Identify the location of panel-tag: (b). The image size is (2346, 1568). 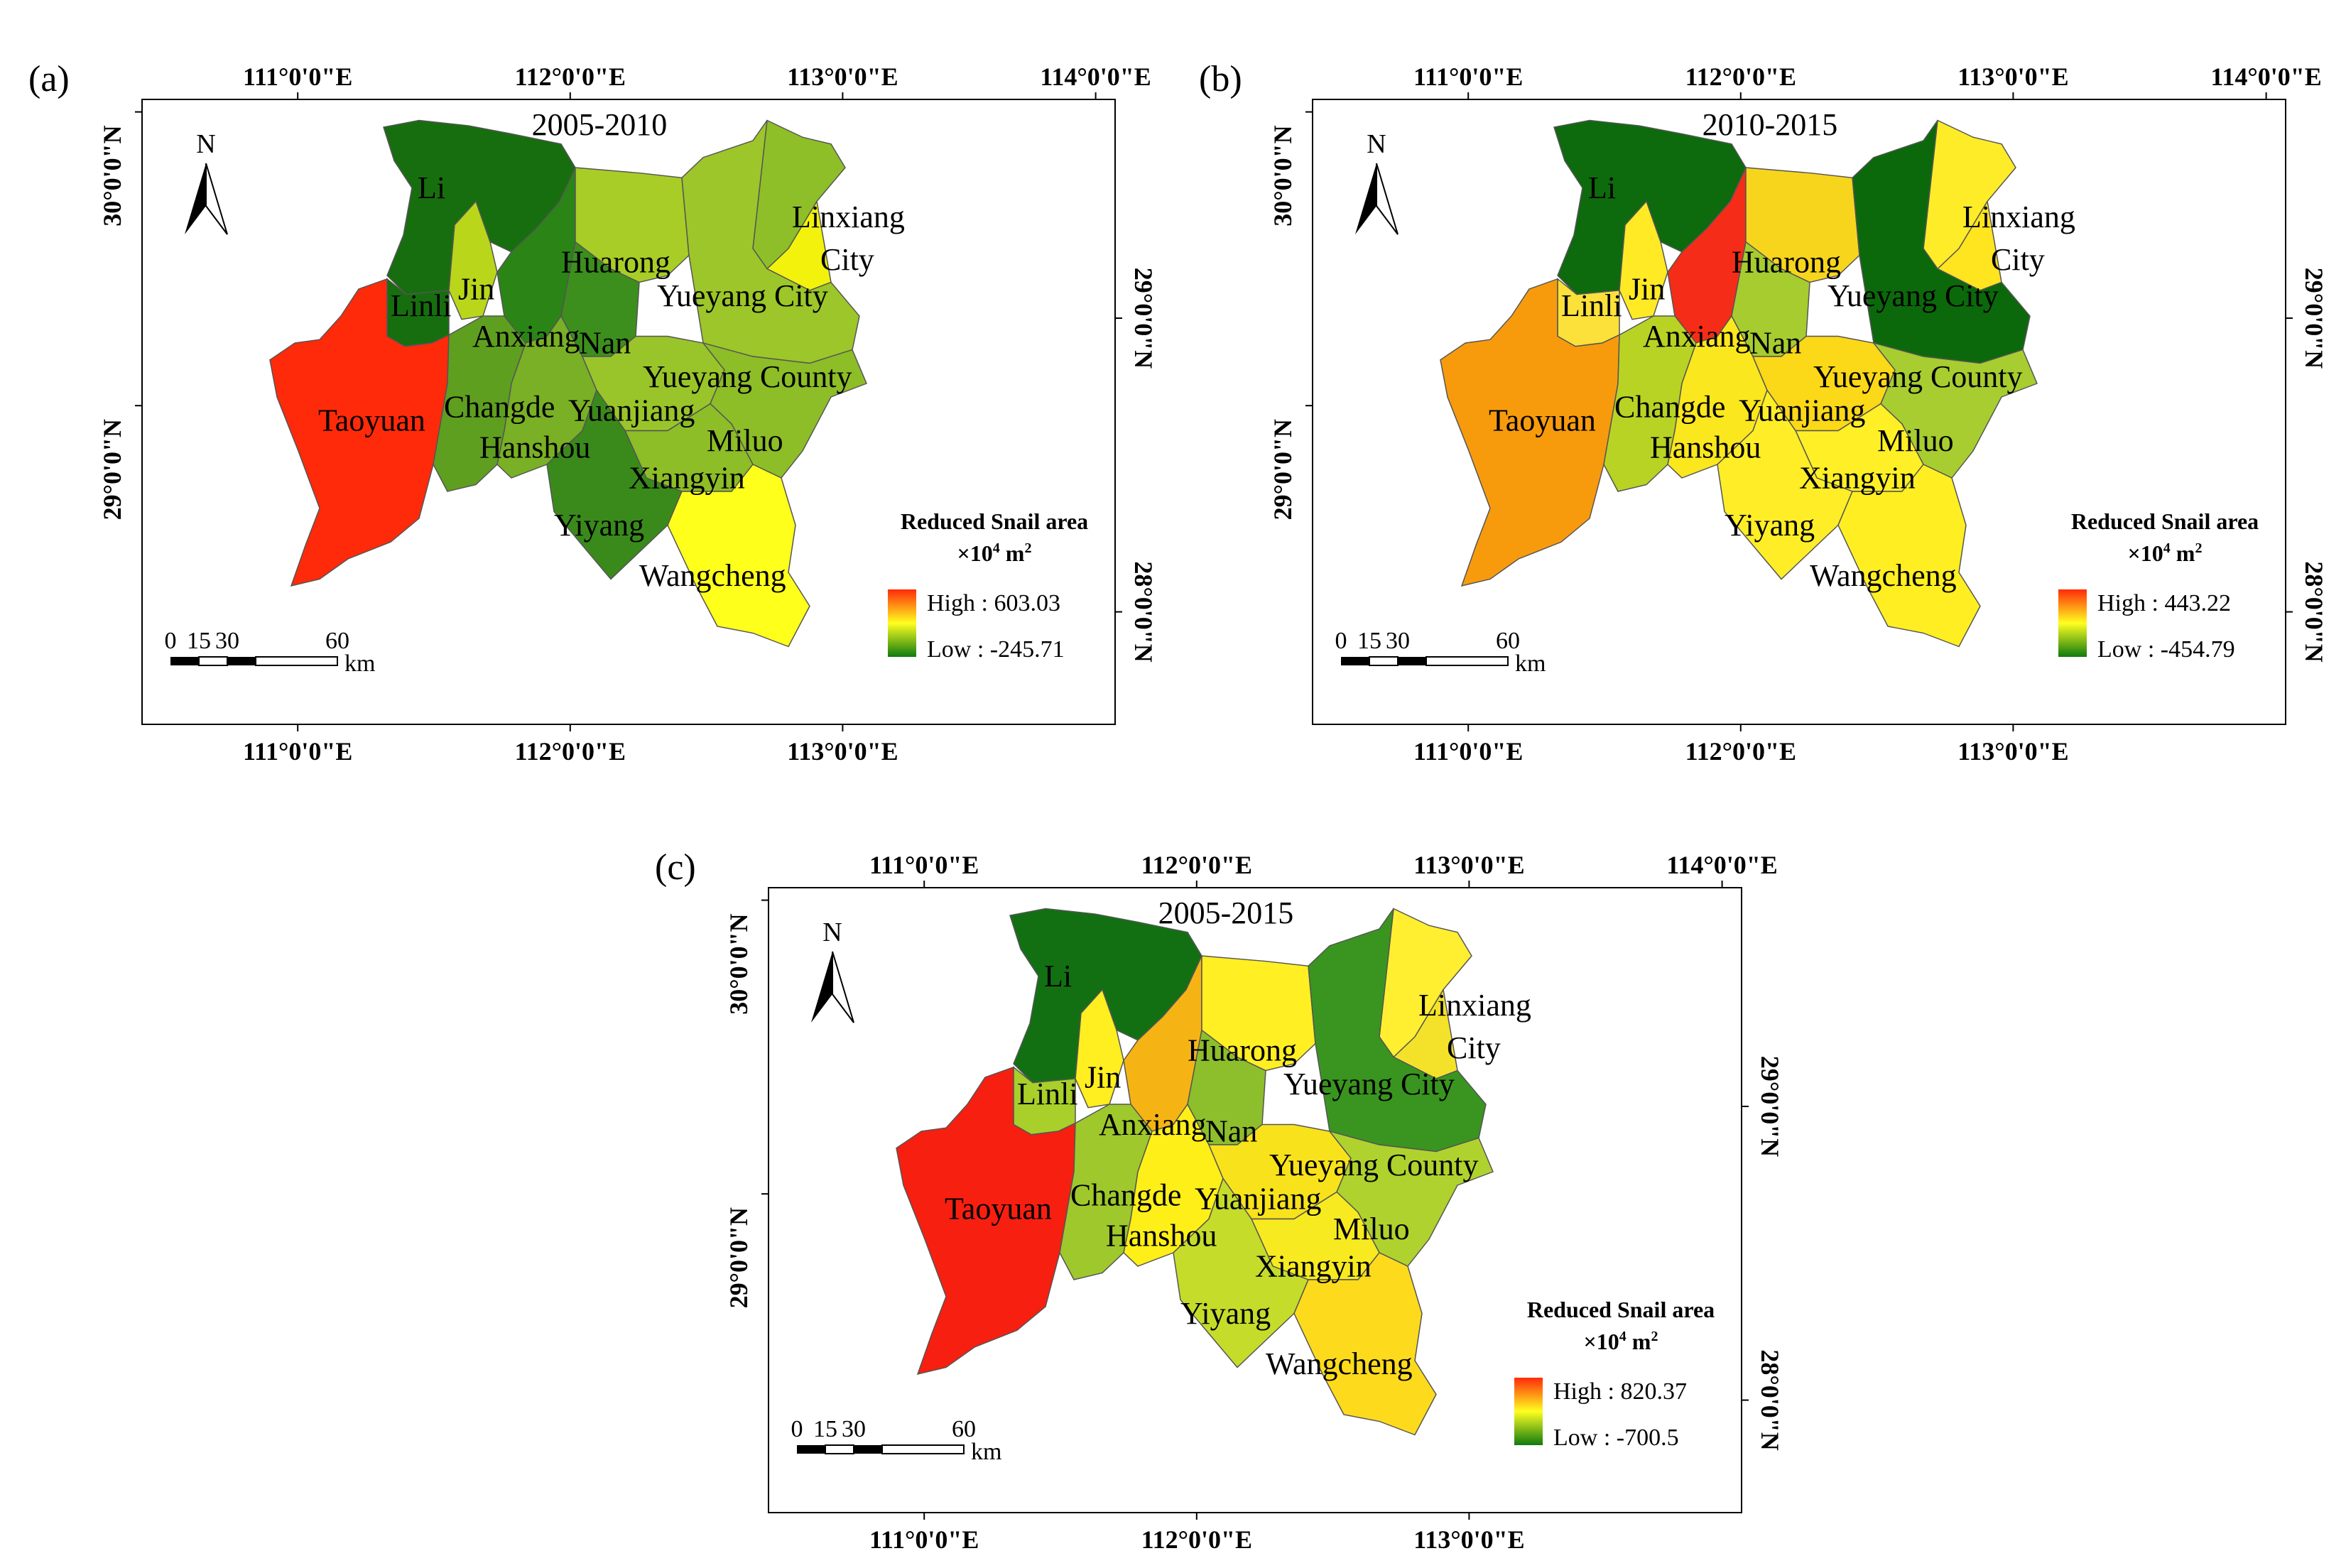
(1220, 79).